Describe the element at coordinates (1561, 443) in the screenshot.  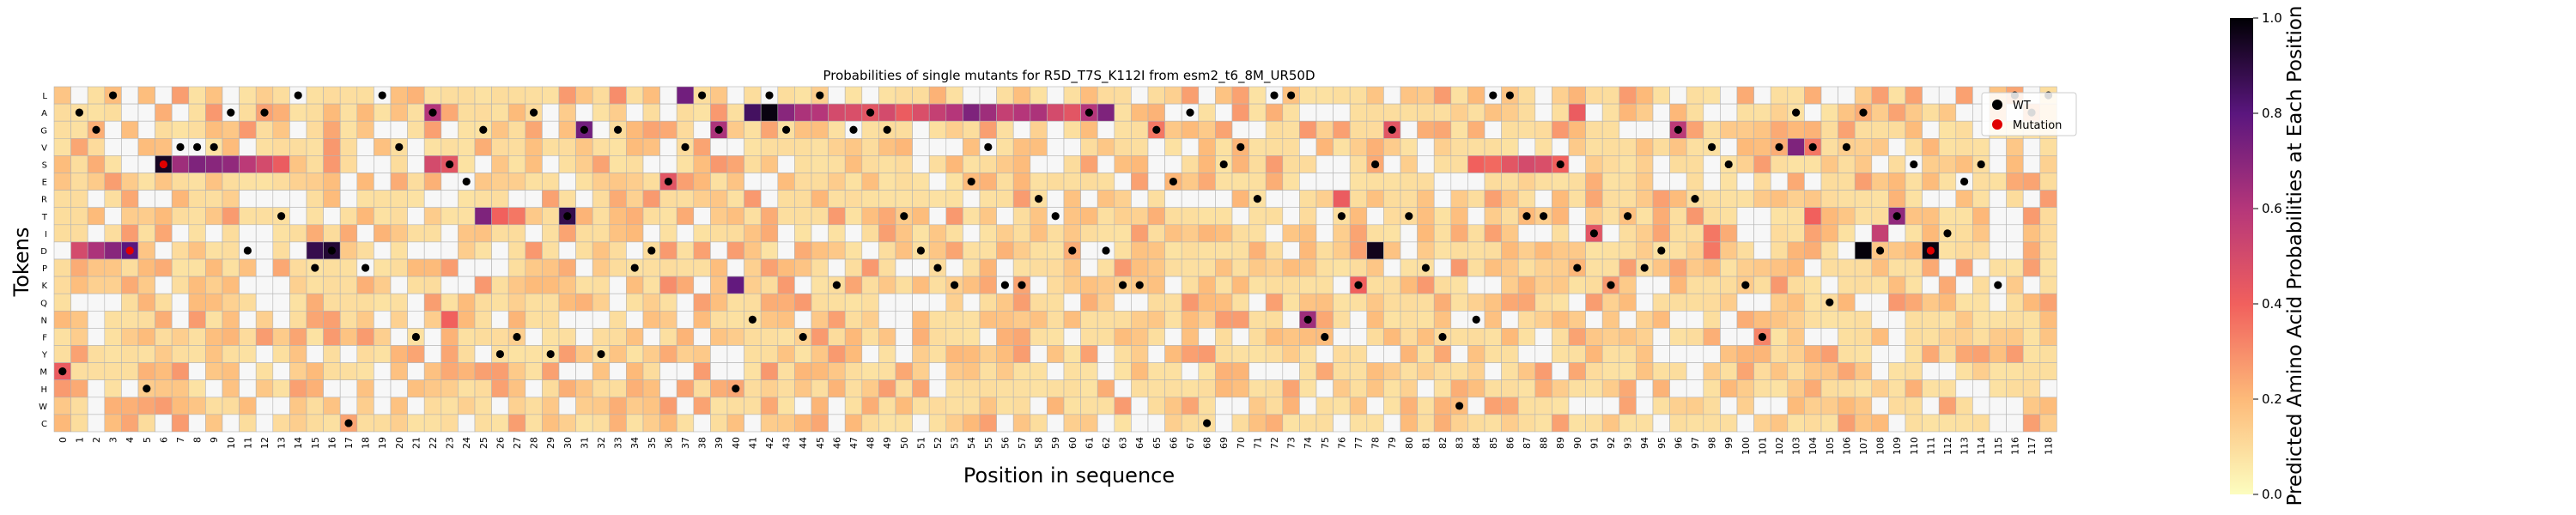
I see `x-tick-label: 89` at that location.